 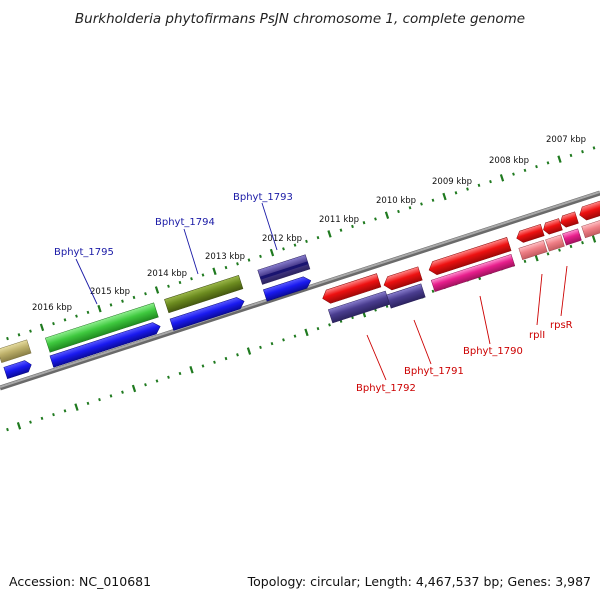 What do you see at coordinates (204, 294) in the screenshot?
I see `gene-bphyt-1794-olive` at bounding box center [204, 294].